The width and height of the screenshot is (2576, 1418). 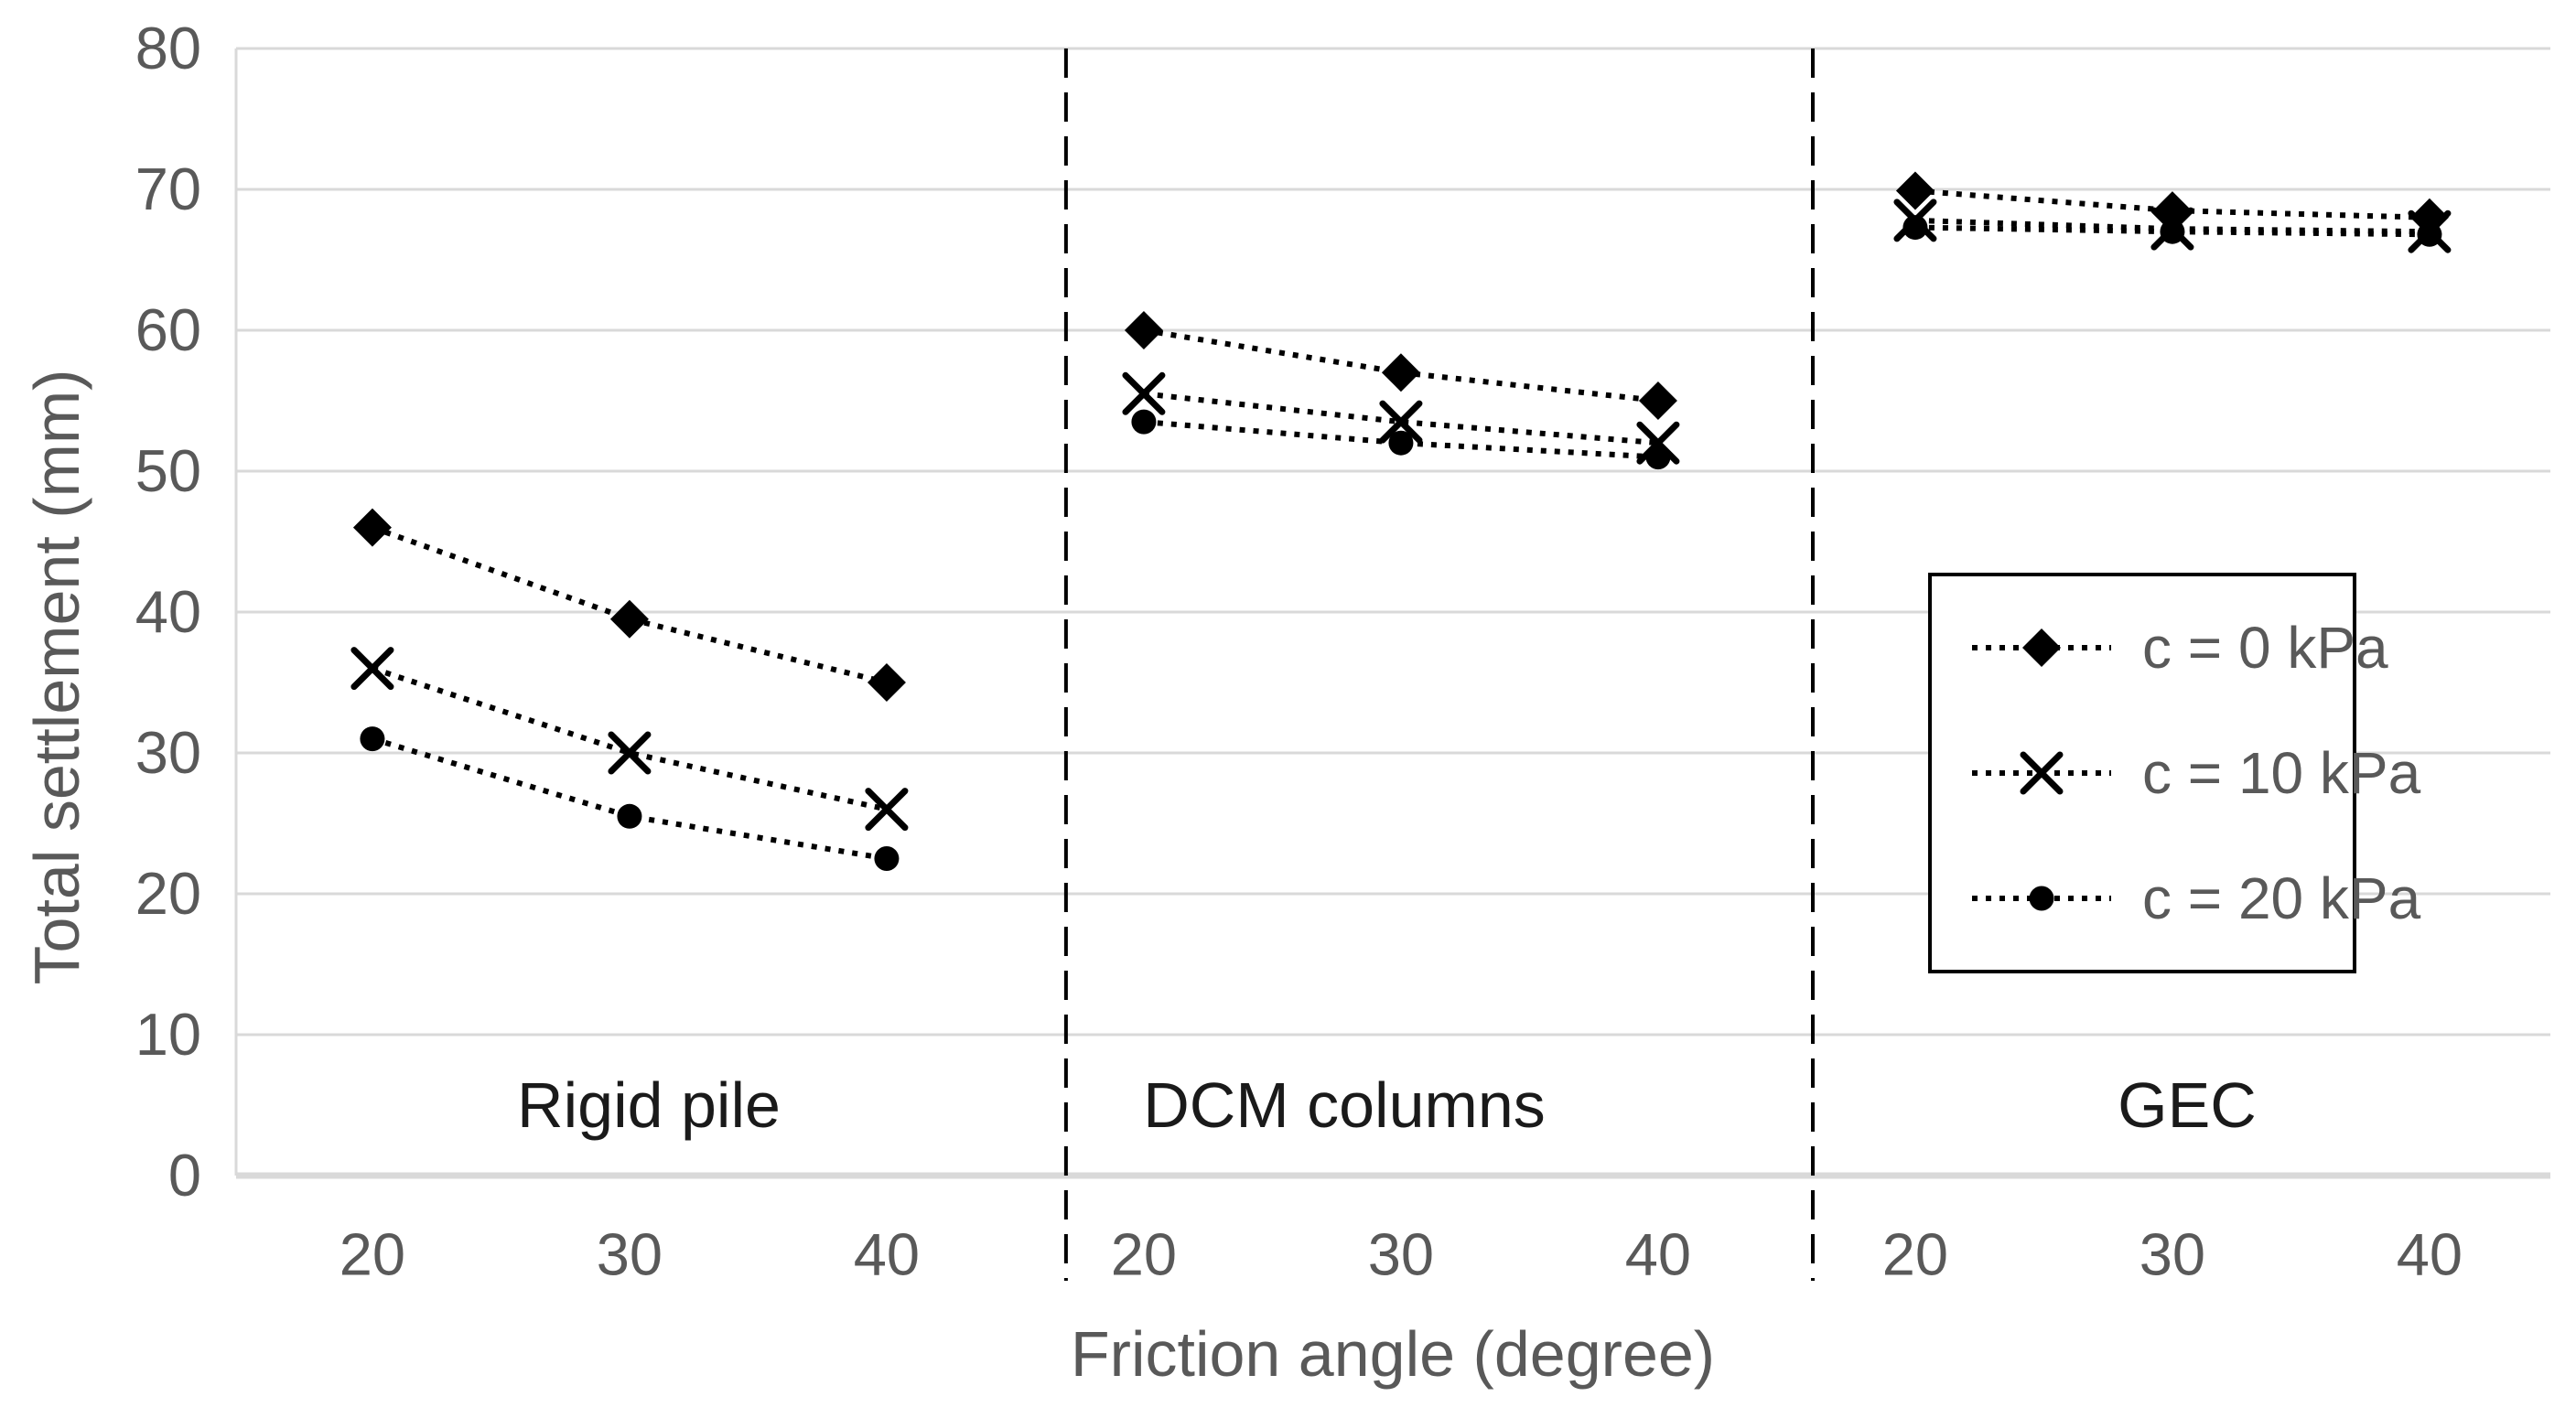 I want to click on legend-diamond-marker-icon, so click(x=2042, y=648).